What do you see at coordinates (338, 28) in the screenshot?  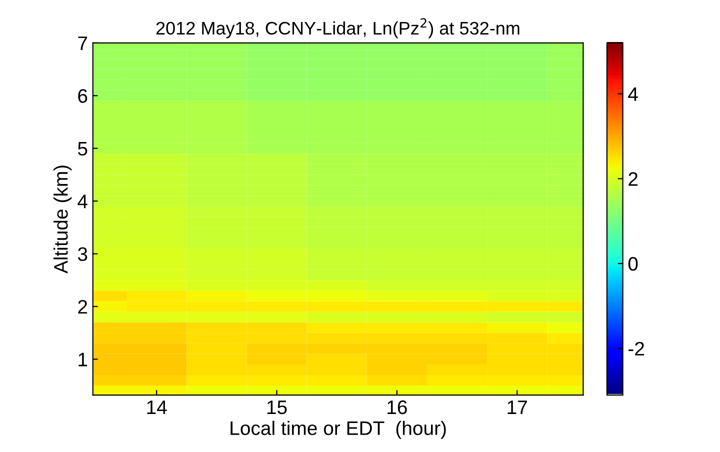 I see `chart-title: 2012 May18, CCNY-Lidar, Ln(Pz$^{2}$) at 532-nm` at bounding box center [338, 28].